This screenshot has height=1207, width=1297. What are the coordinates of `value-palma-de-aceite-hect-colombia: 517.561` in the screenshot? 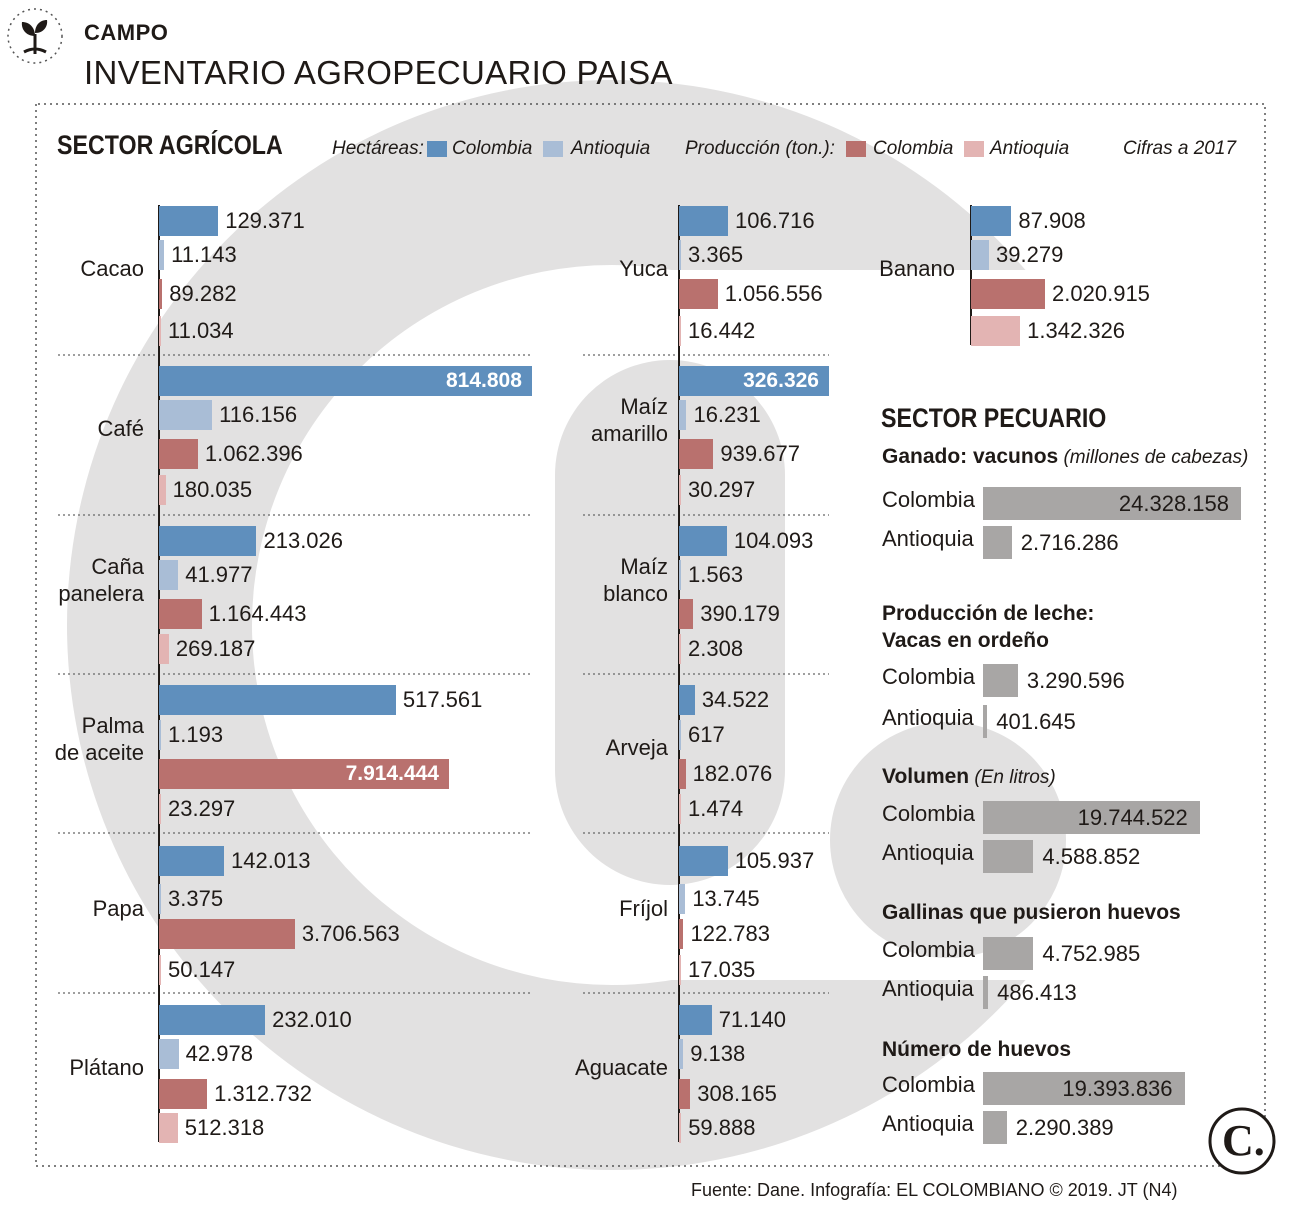 It's located at (442, 699).